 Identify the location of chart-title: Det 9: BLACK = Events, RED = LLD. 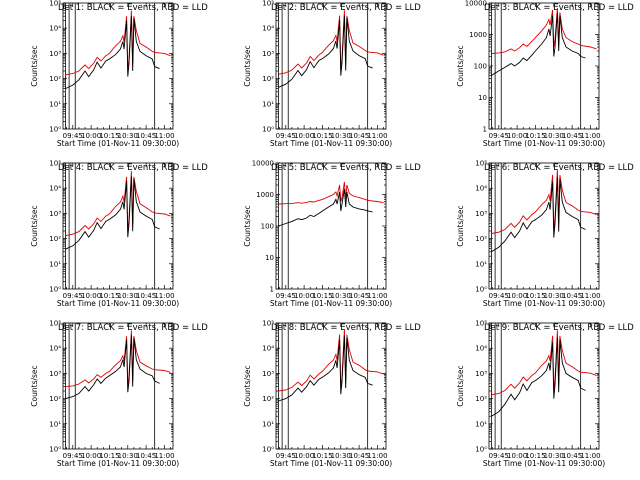
(559, 328).